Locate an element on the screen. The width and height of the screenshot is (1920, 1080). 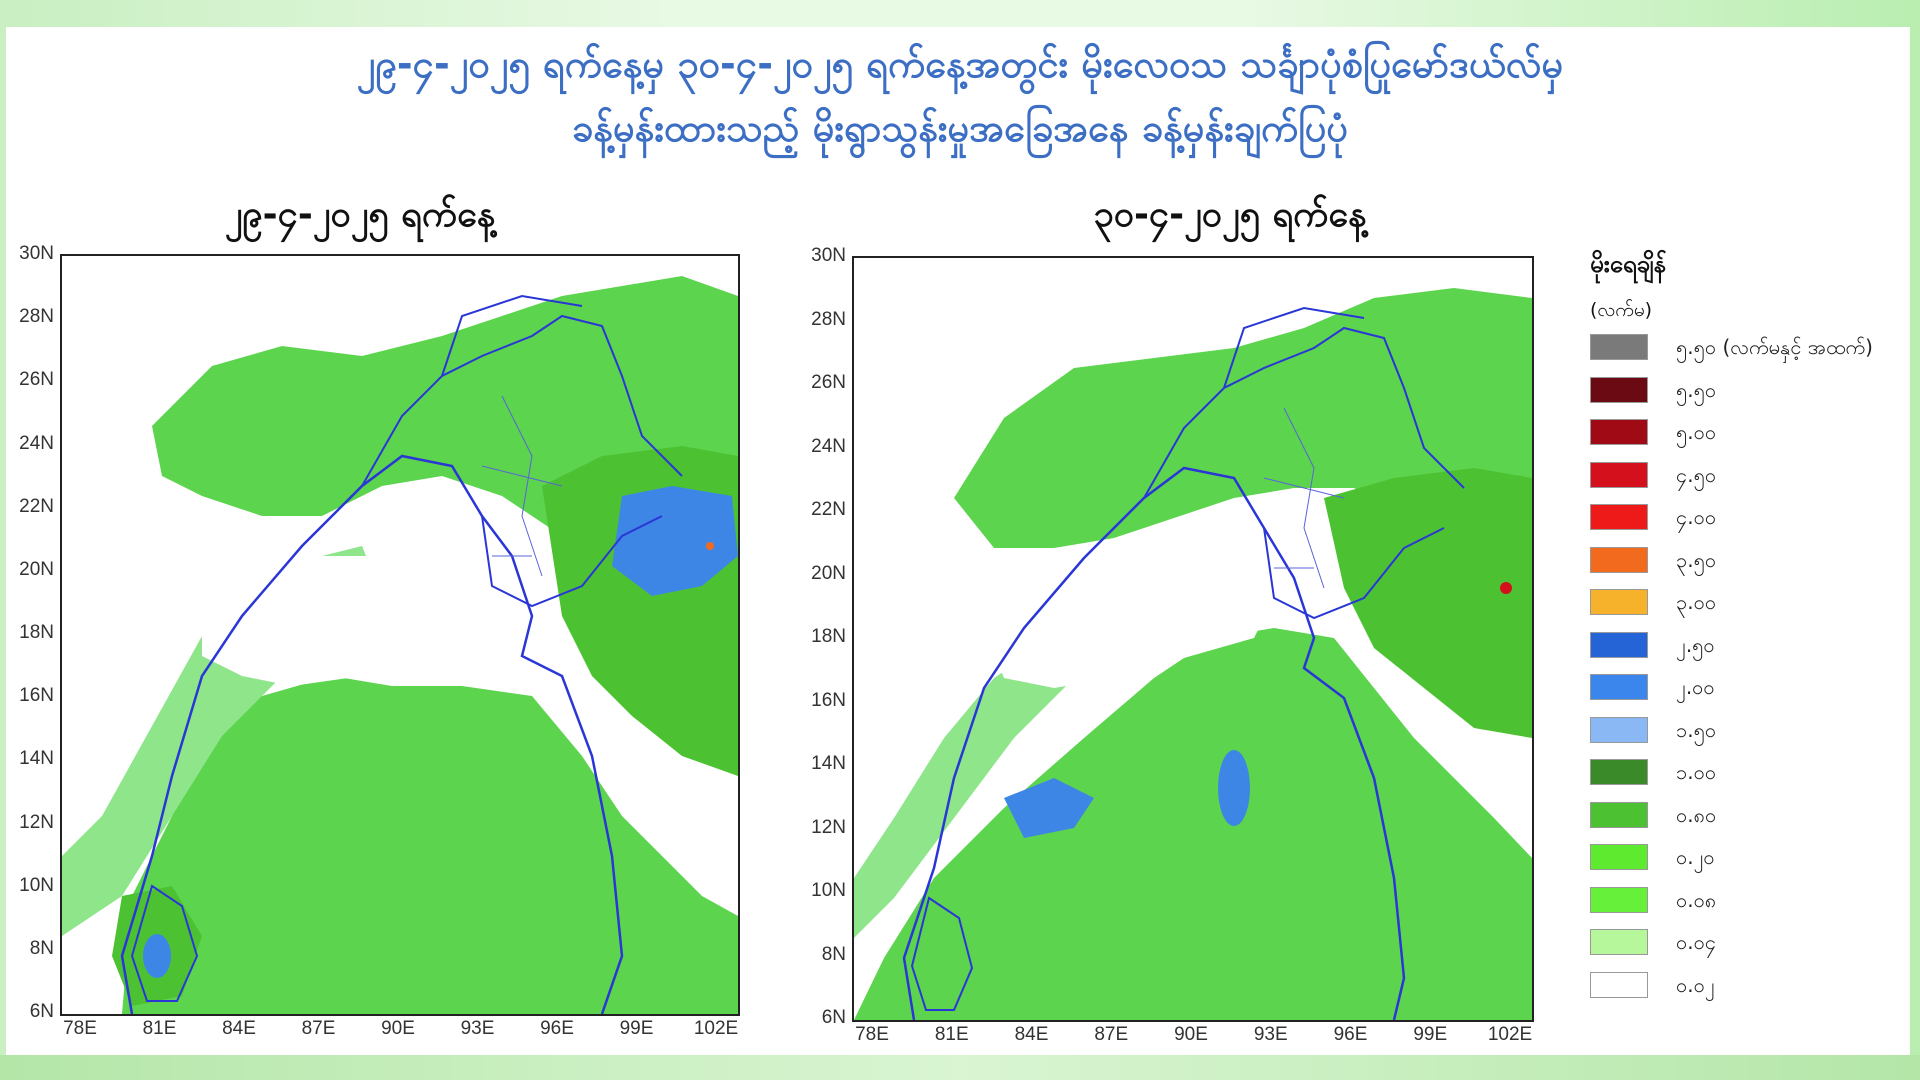
legend-label: ၅.၅၀ is located at coordinates (1696, 389).